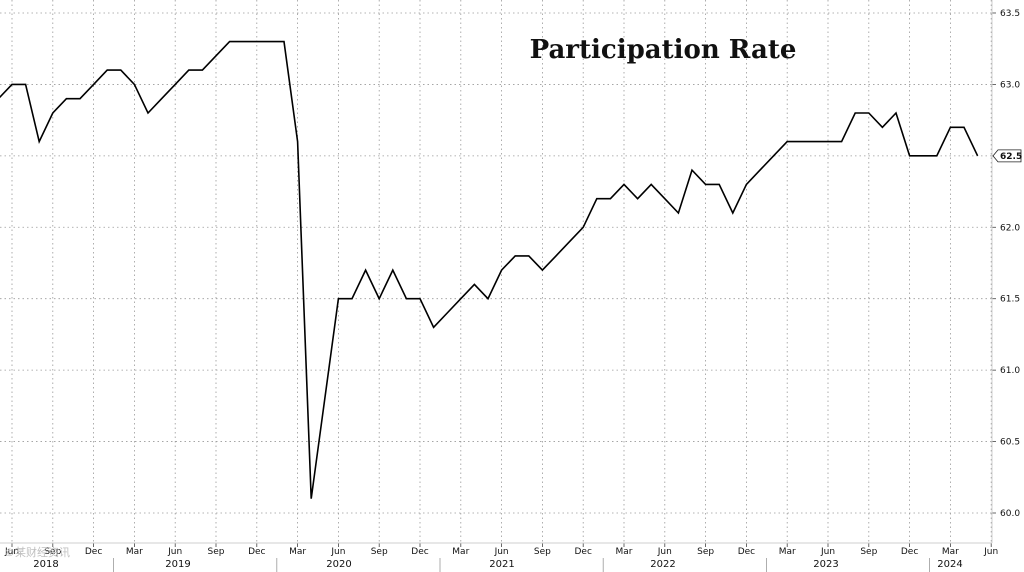  I want to click on last-value-label: 62.5, so click(1011, 157).